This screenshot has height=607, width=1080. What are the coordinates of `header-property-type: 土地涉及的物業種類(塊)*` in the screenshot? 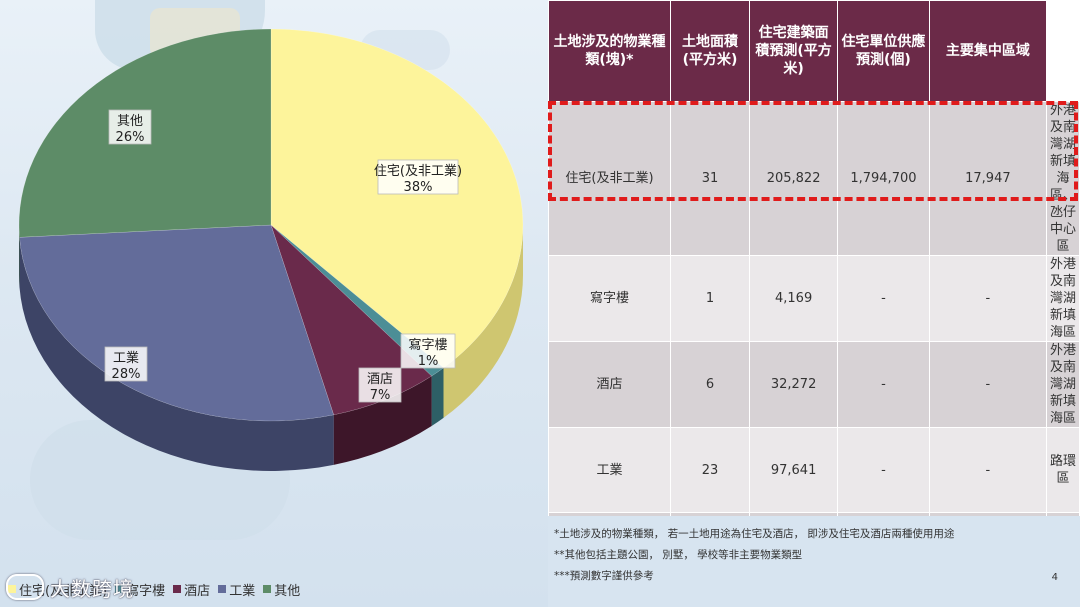 It's located at (609, 51).